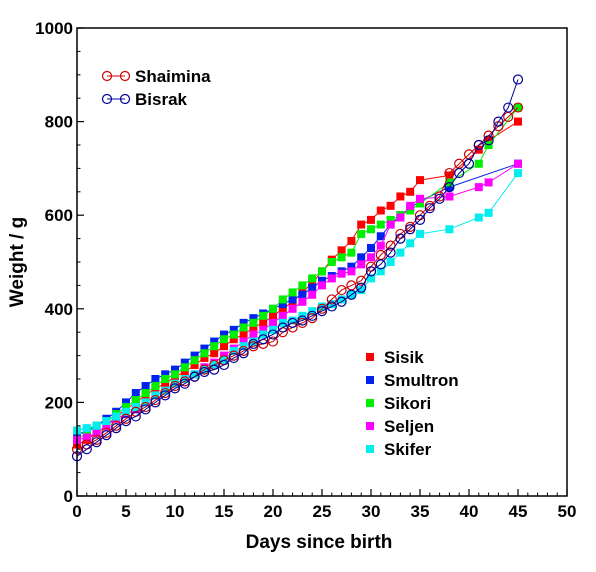 This screenshot has height=572, width=596. What do you see at coordinates (421, 380) in the screenshot?
I see `legend-label: Smultron` at bounding box center [421, 380].